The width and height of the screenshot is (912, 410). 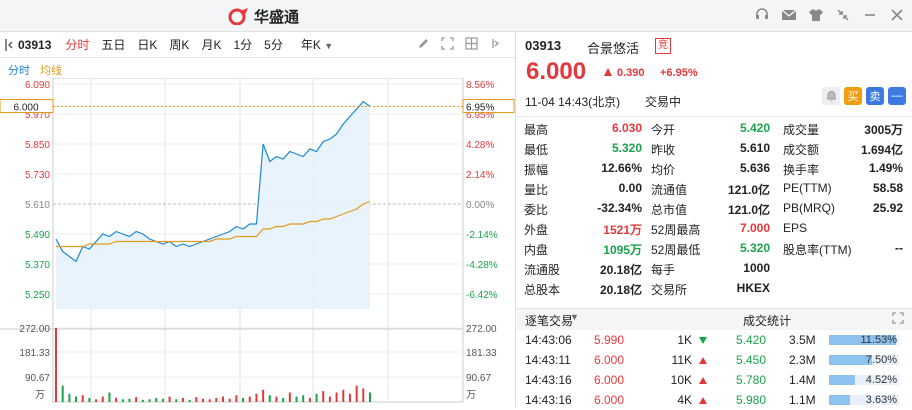 I want to click on tab-five-day: 五日, so click(x=113, y=45).